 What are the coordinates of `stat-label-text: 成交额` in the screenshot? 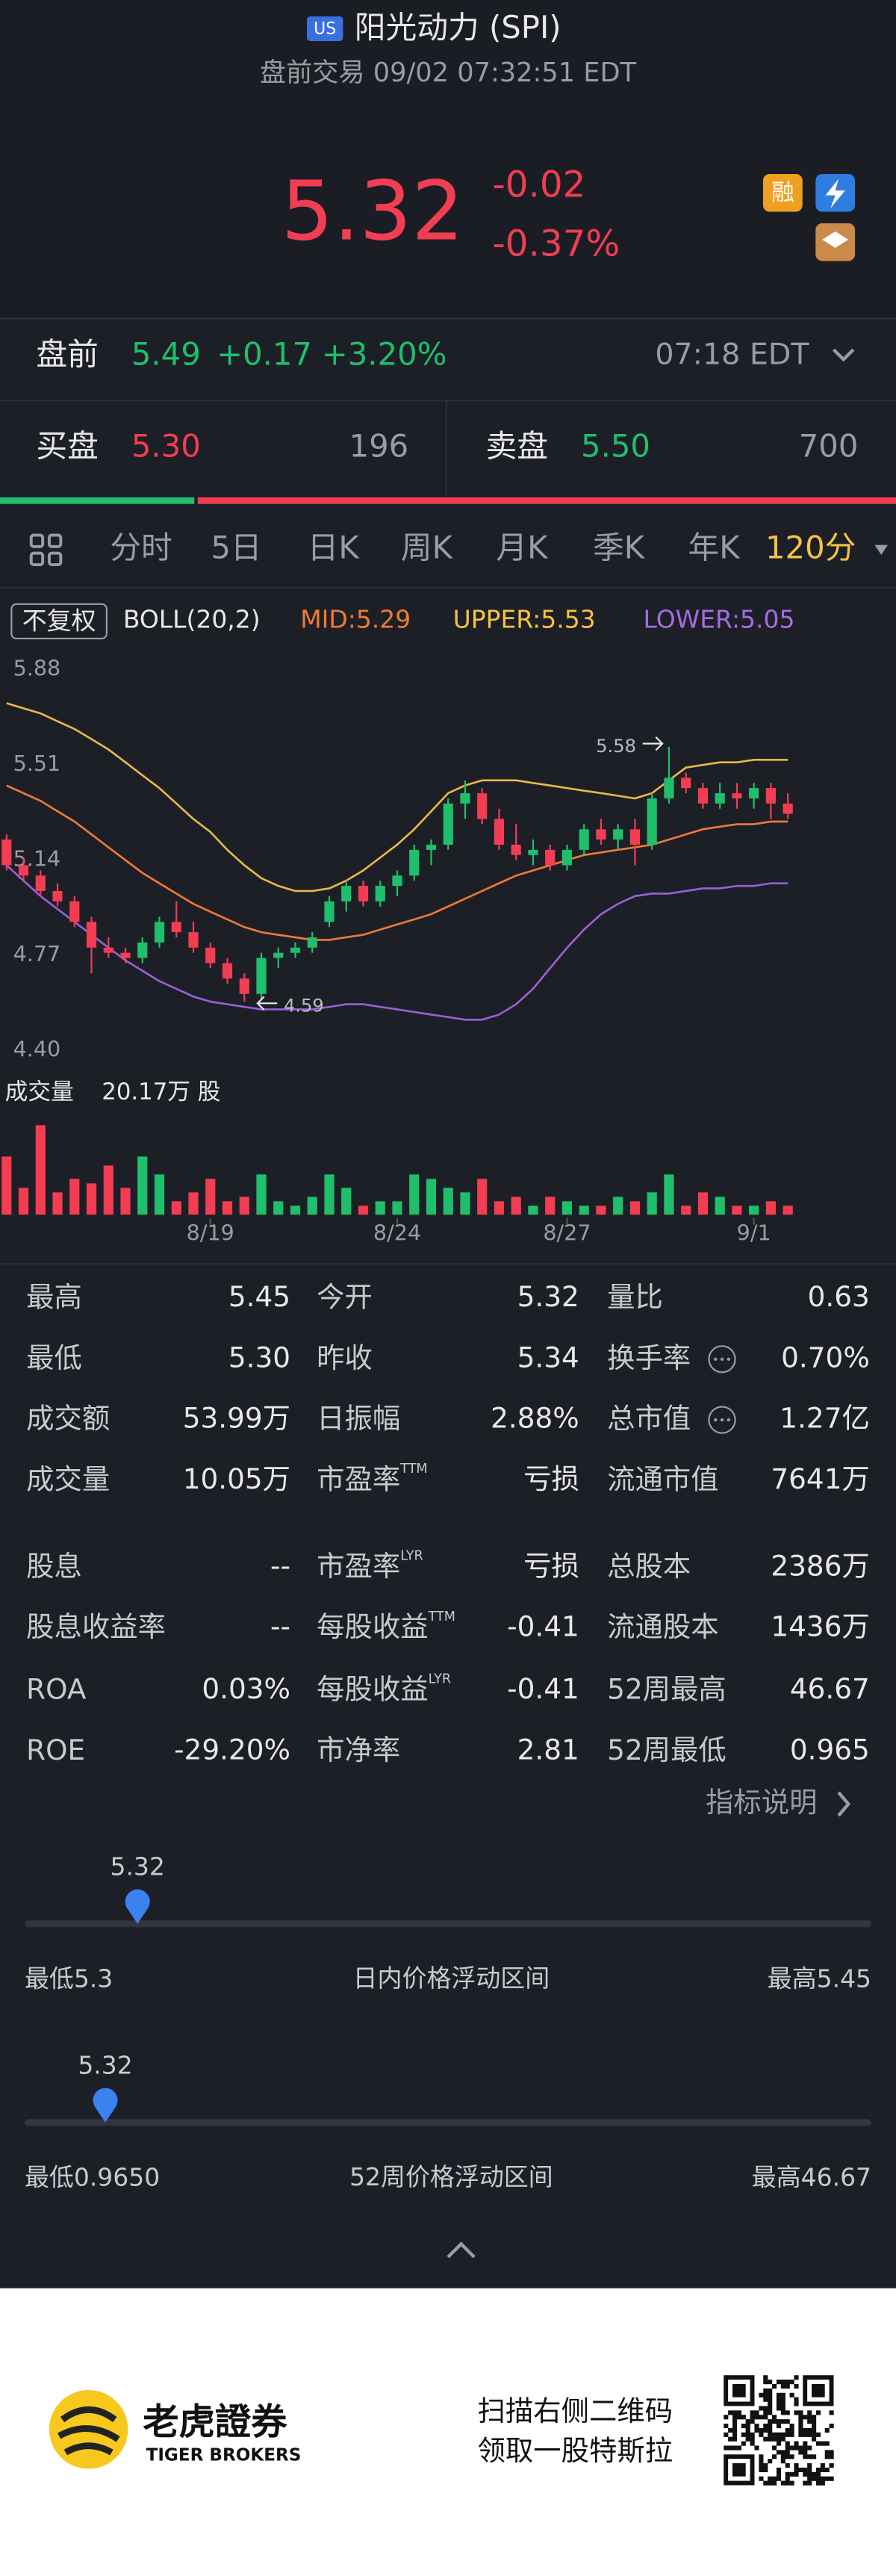 It's located at (68, 1419).